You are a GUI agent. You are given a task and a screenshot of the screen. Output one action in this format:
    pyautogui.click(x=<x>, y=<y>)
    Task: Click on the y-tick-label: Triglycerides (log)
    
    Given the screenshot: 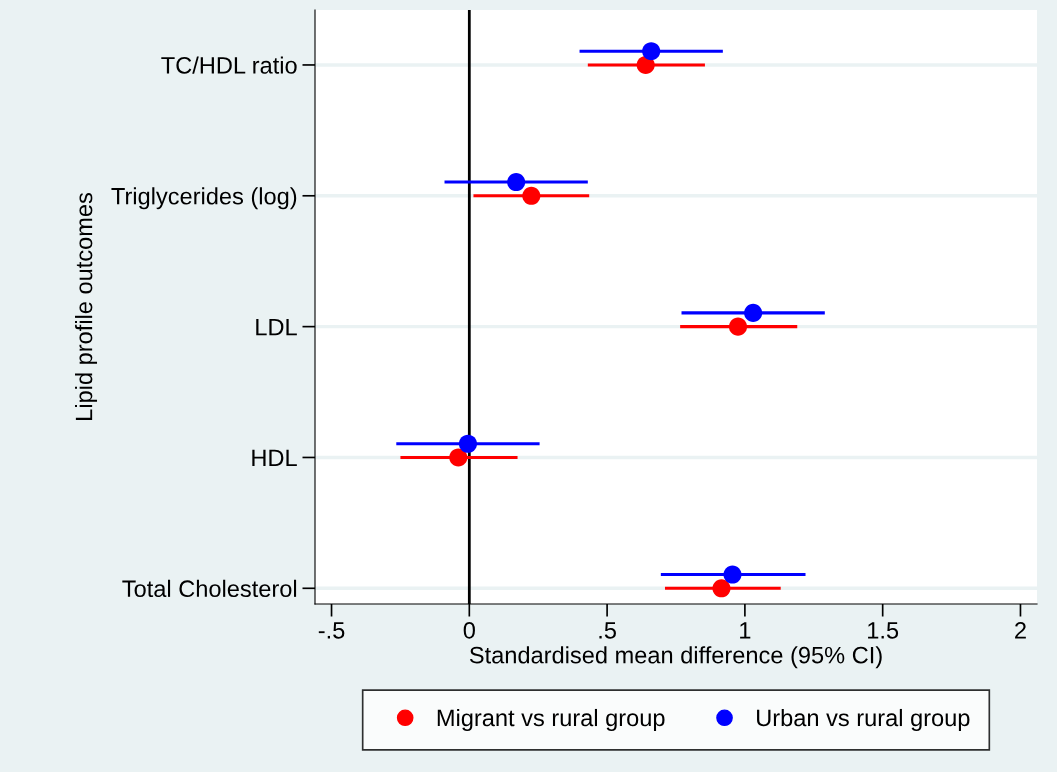 What is the action you would take?
    pyautogui.click(x=204, y=198)
    